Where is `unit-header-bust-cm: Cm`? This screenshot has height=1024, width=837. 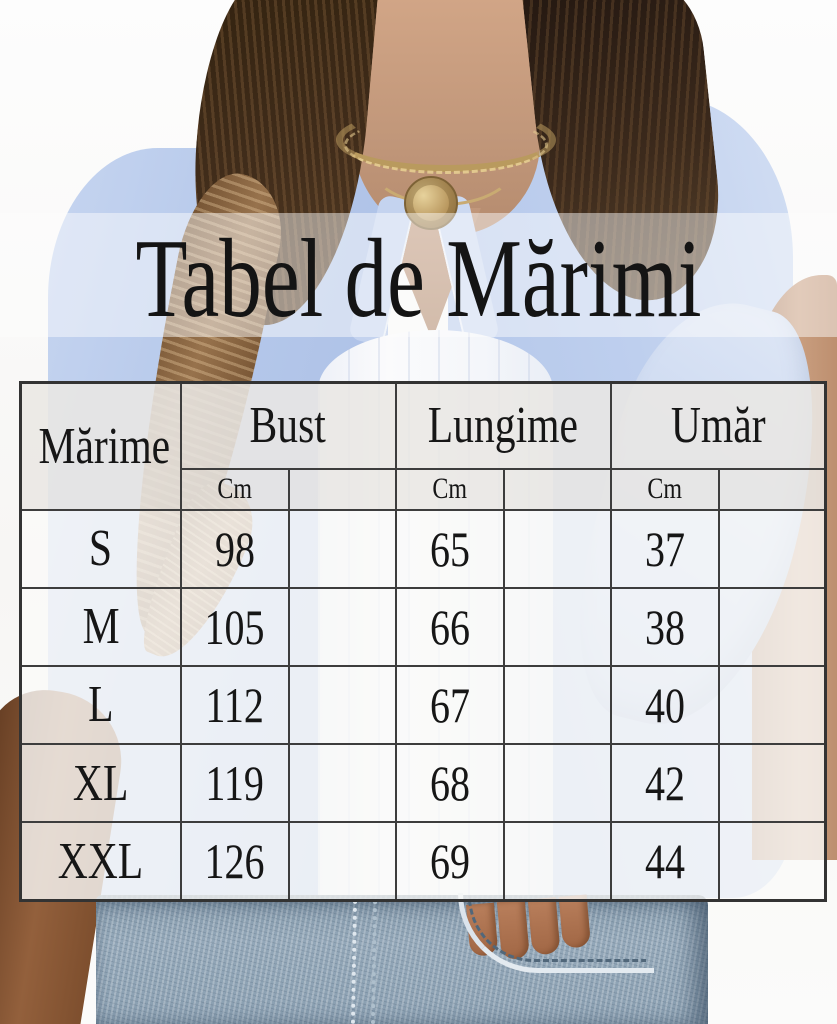
unit-header-bust-cm: Cm is located at coordinates (234, 489).